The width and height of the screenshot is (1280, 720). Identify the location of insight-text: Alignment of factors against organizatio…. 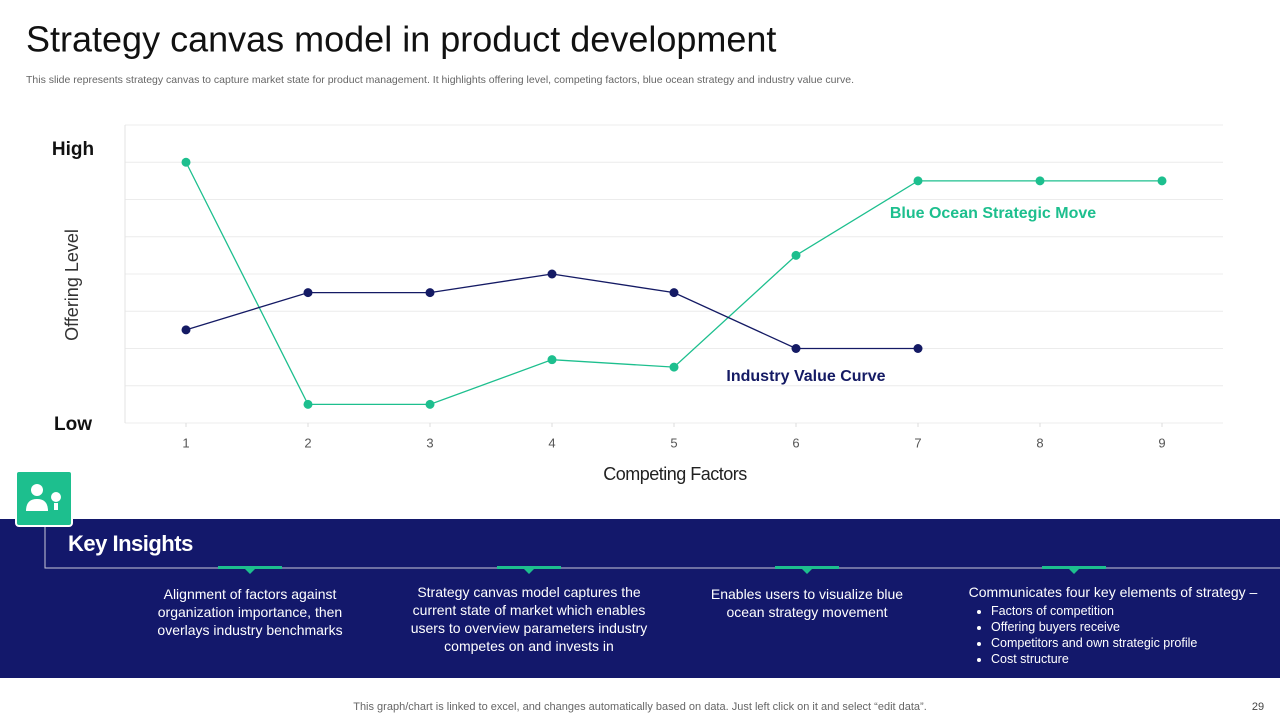
(250, 612).